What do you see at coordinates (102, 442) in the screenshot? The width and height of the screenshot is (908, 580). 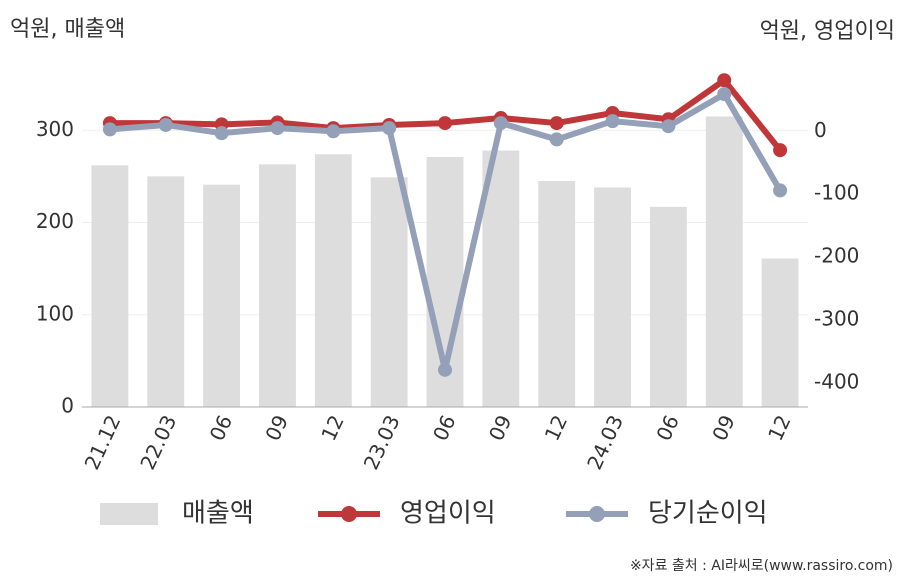 I see `x-tick-label: 21.12` at bounding box center [102, 442].